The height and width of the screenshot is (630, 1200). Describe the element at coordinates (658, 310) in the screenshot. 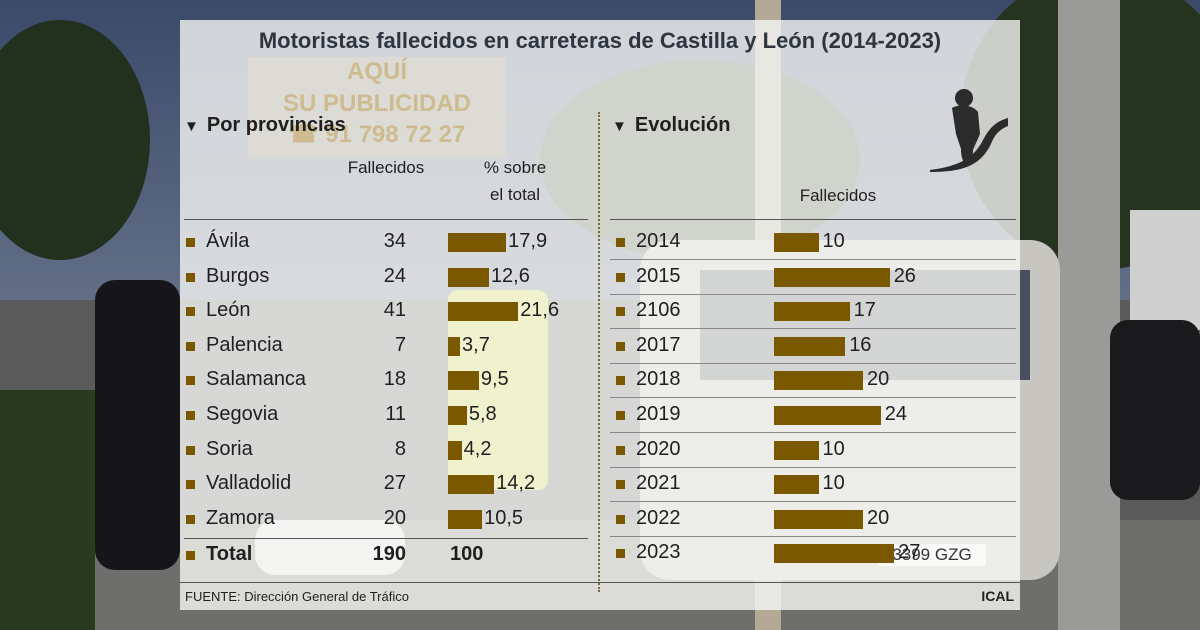

I see `year-label: 2106` at that location.